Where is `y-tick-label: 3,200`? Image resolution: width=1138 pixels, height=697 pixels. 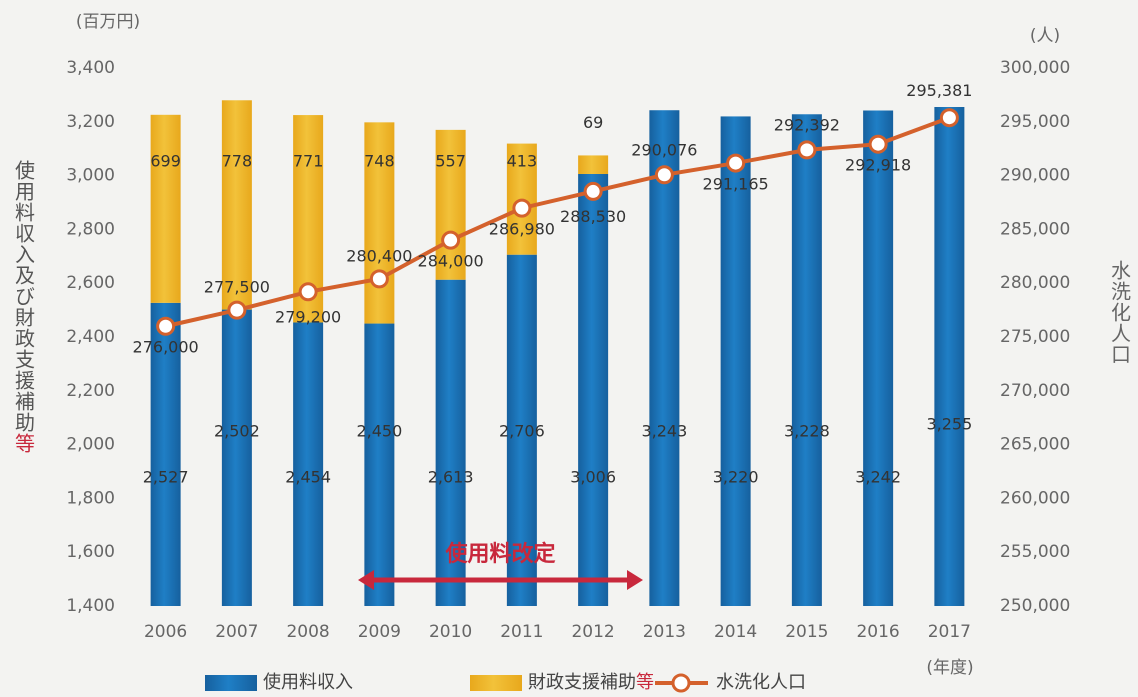
y-tick-label: 3,200 is located at coordinates (90, 122).